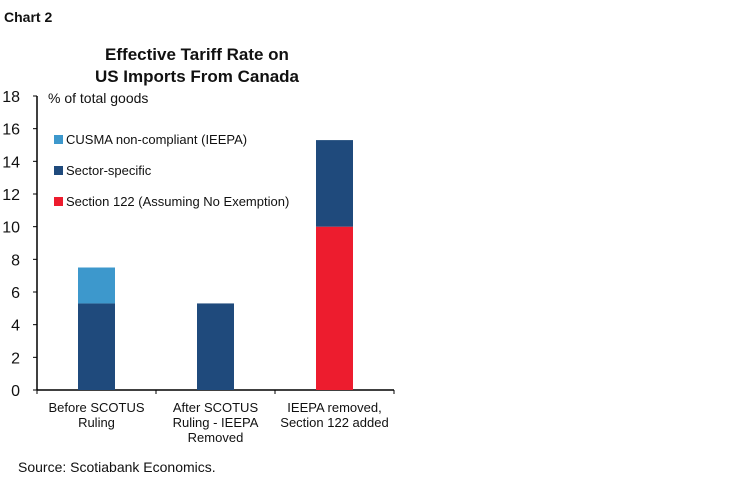 The height and width of the screenshot is (482, 749). I want to click on y-tick-label: 2, so click(15, 358).